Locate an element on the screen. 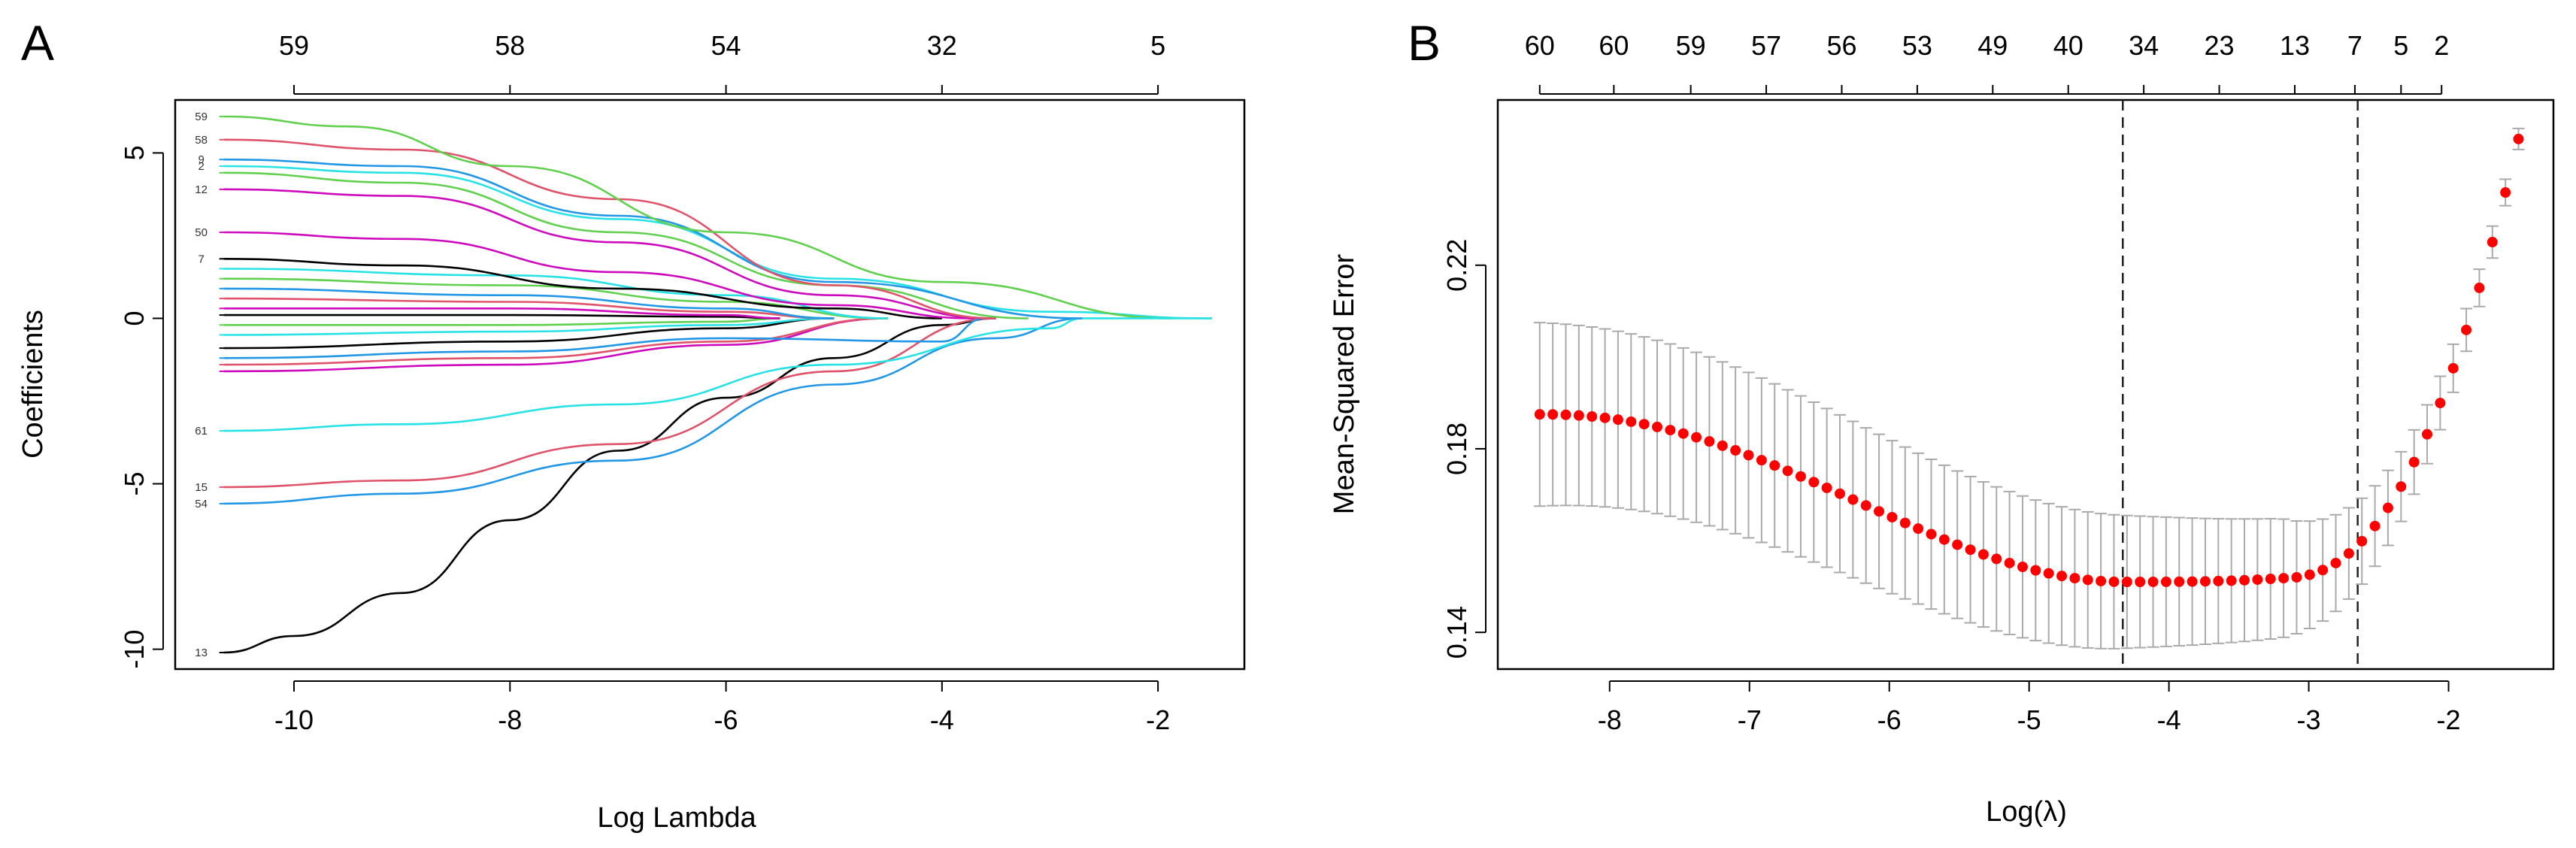 This screenshot has width=2576, height=848. path-label: 50 is located at coordinates (201, 232).